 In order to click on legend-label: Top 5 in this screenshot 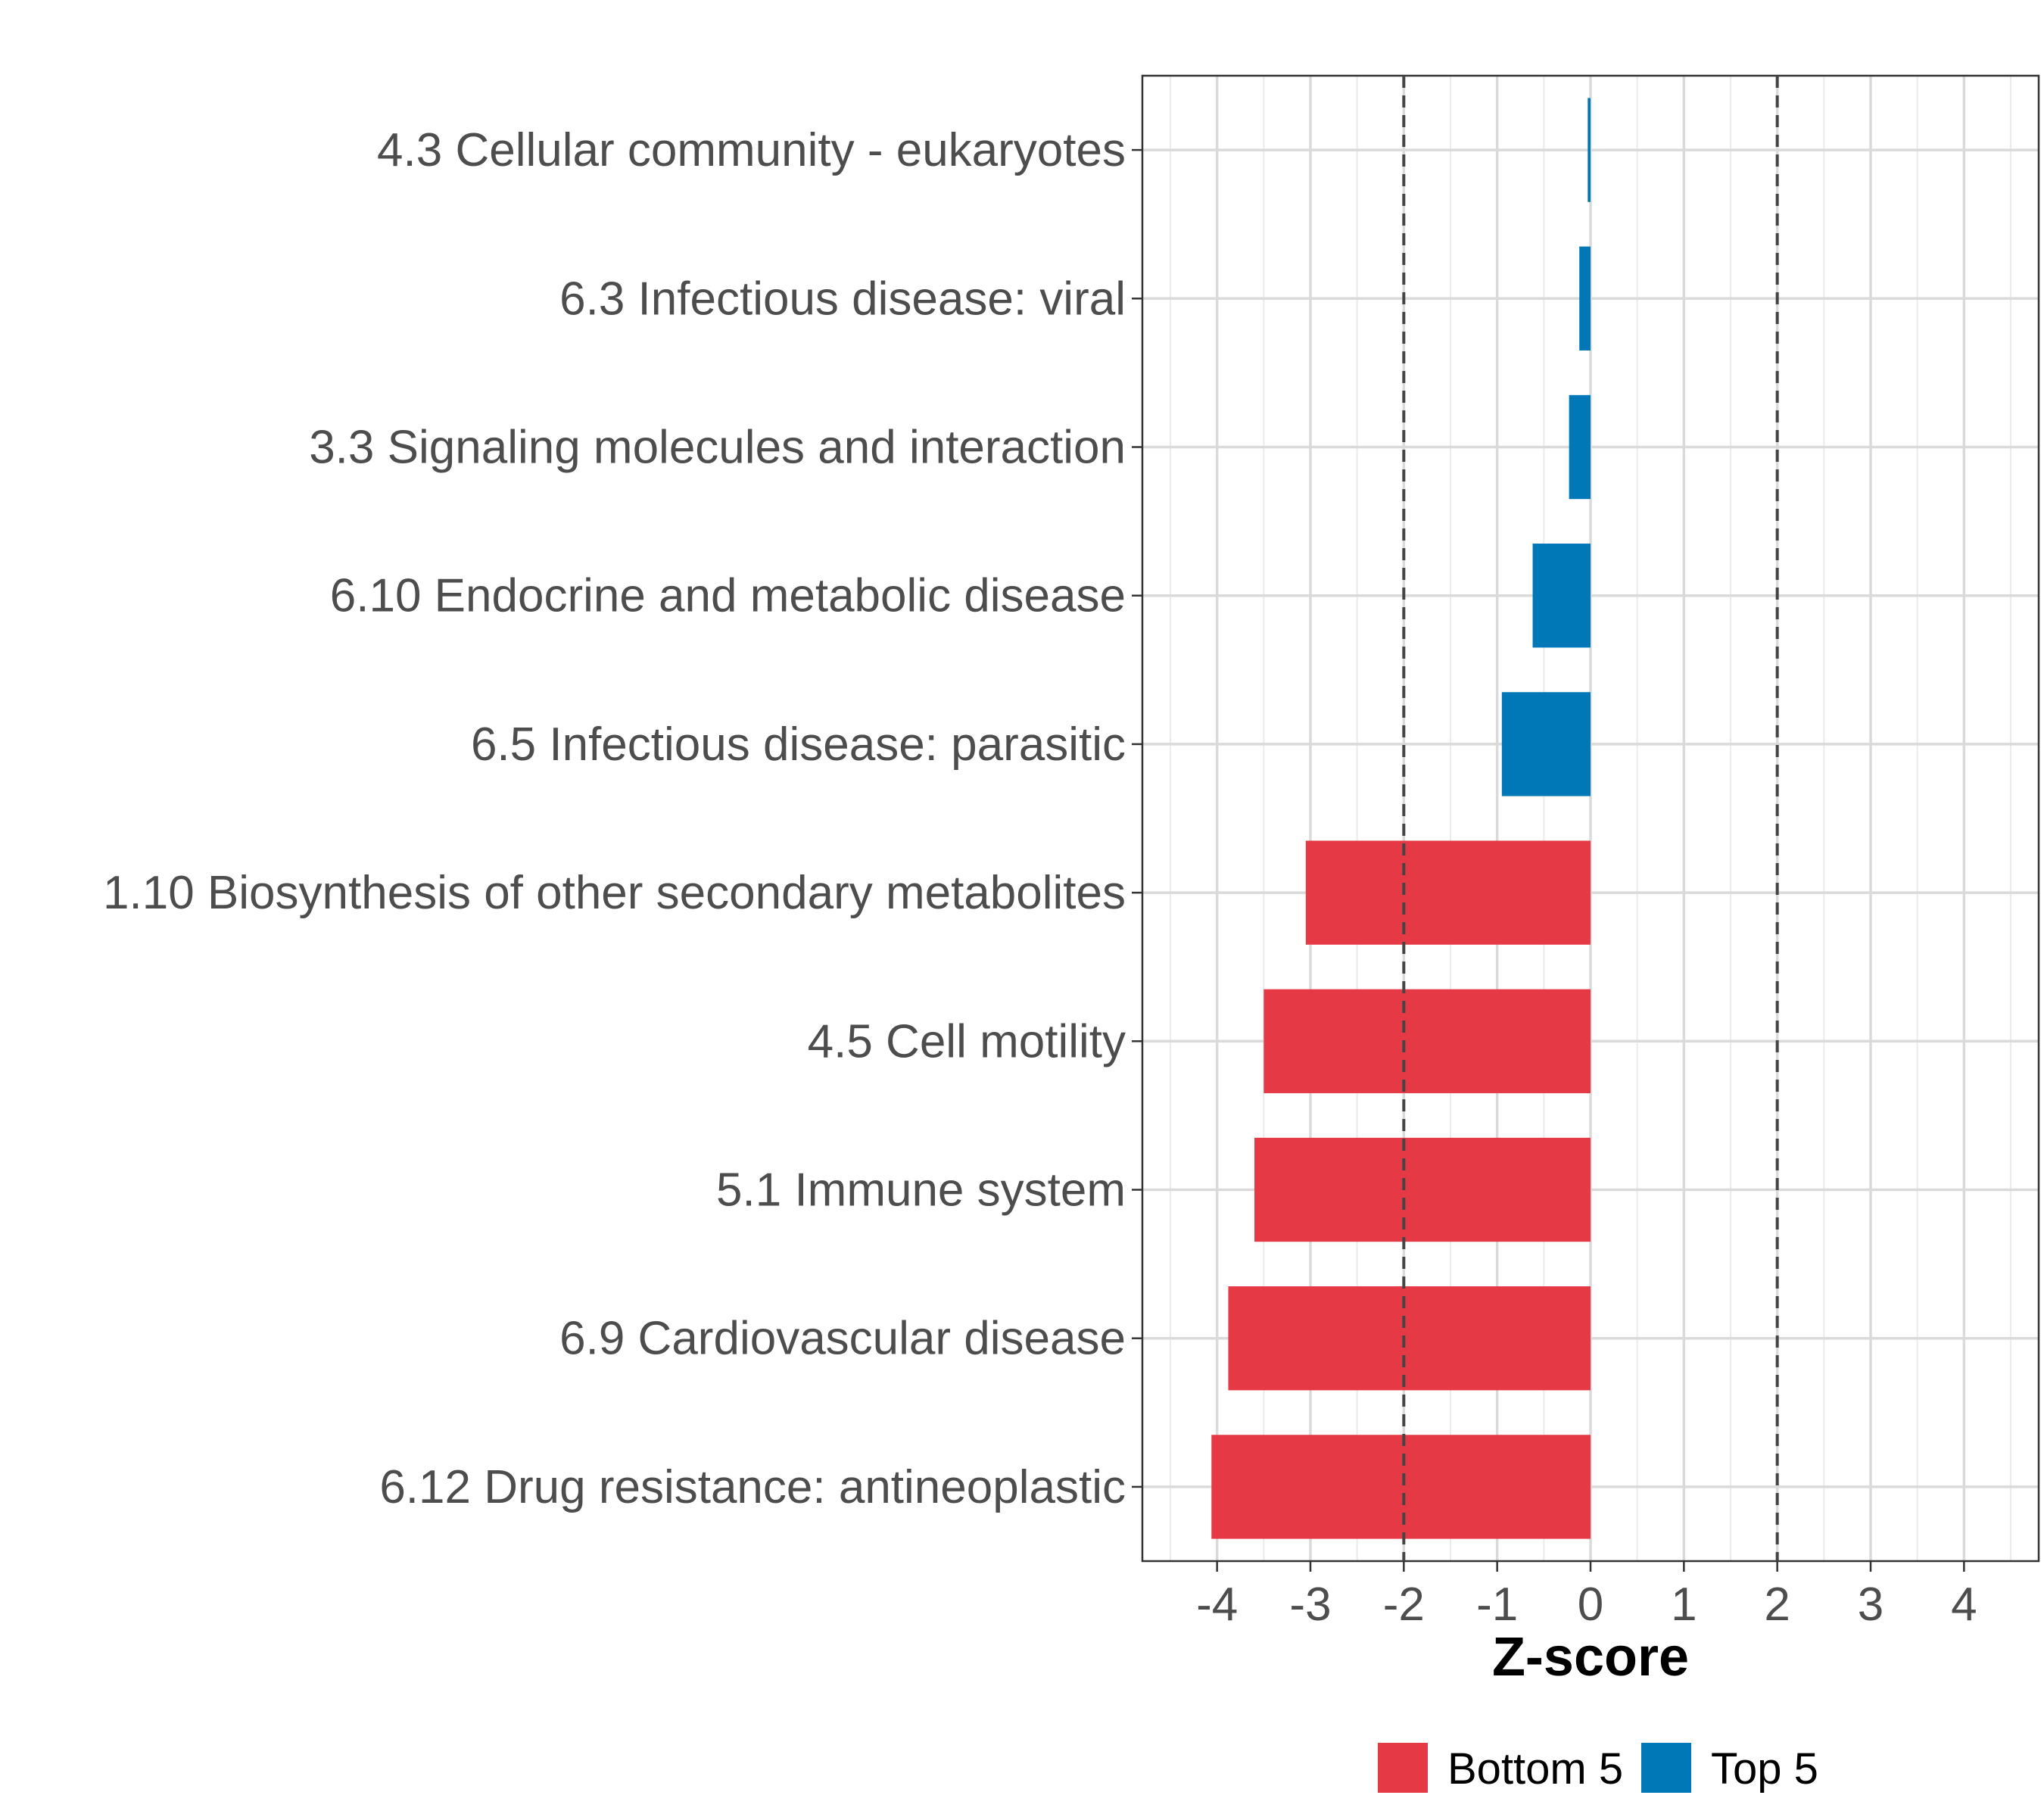, I will do `click(1764, 1769)`.